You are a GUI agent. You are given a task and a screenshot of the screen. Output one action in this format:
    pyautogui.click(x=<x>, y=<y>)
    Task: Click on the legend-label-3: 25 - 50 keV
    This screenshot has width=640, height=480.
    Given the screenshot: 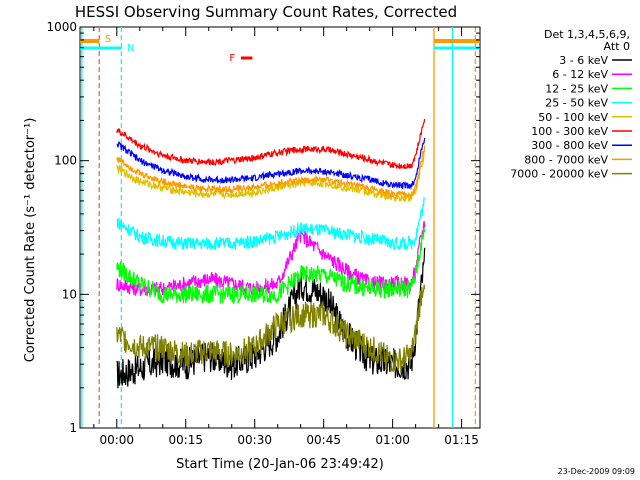 What is the action you would take?
    pyautogui.click(x=576, y=103)
    